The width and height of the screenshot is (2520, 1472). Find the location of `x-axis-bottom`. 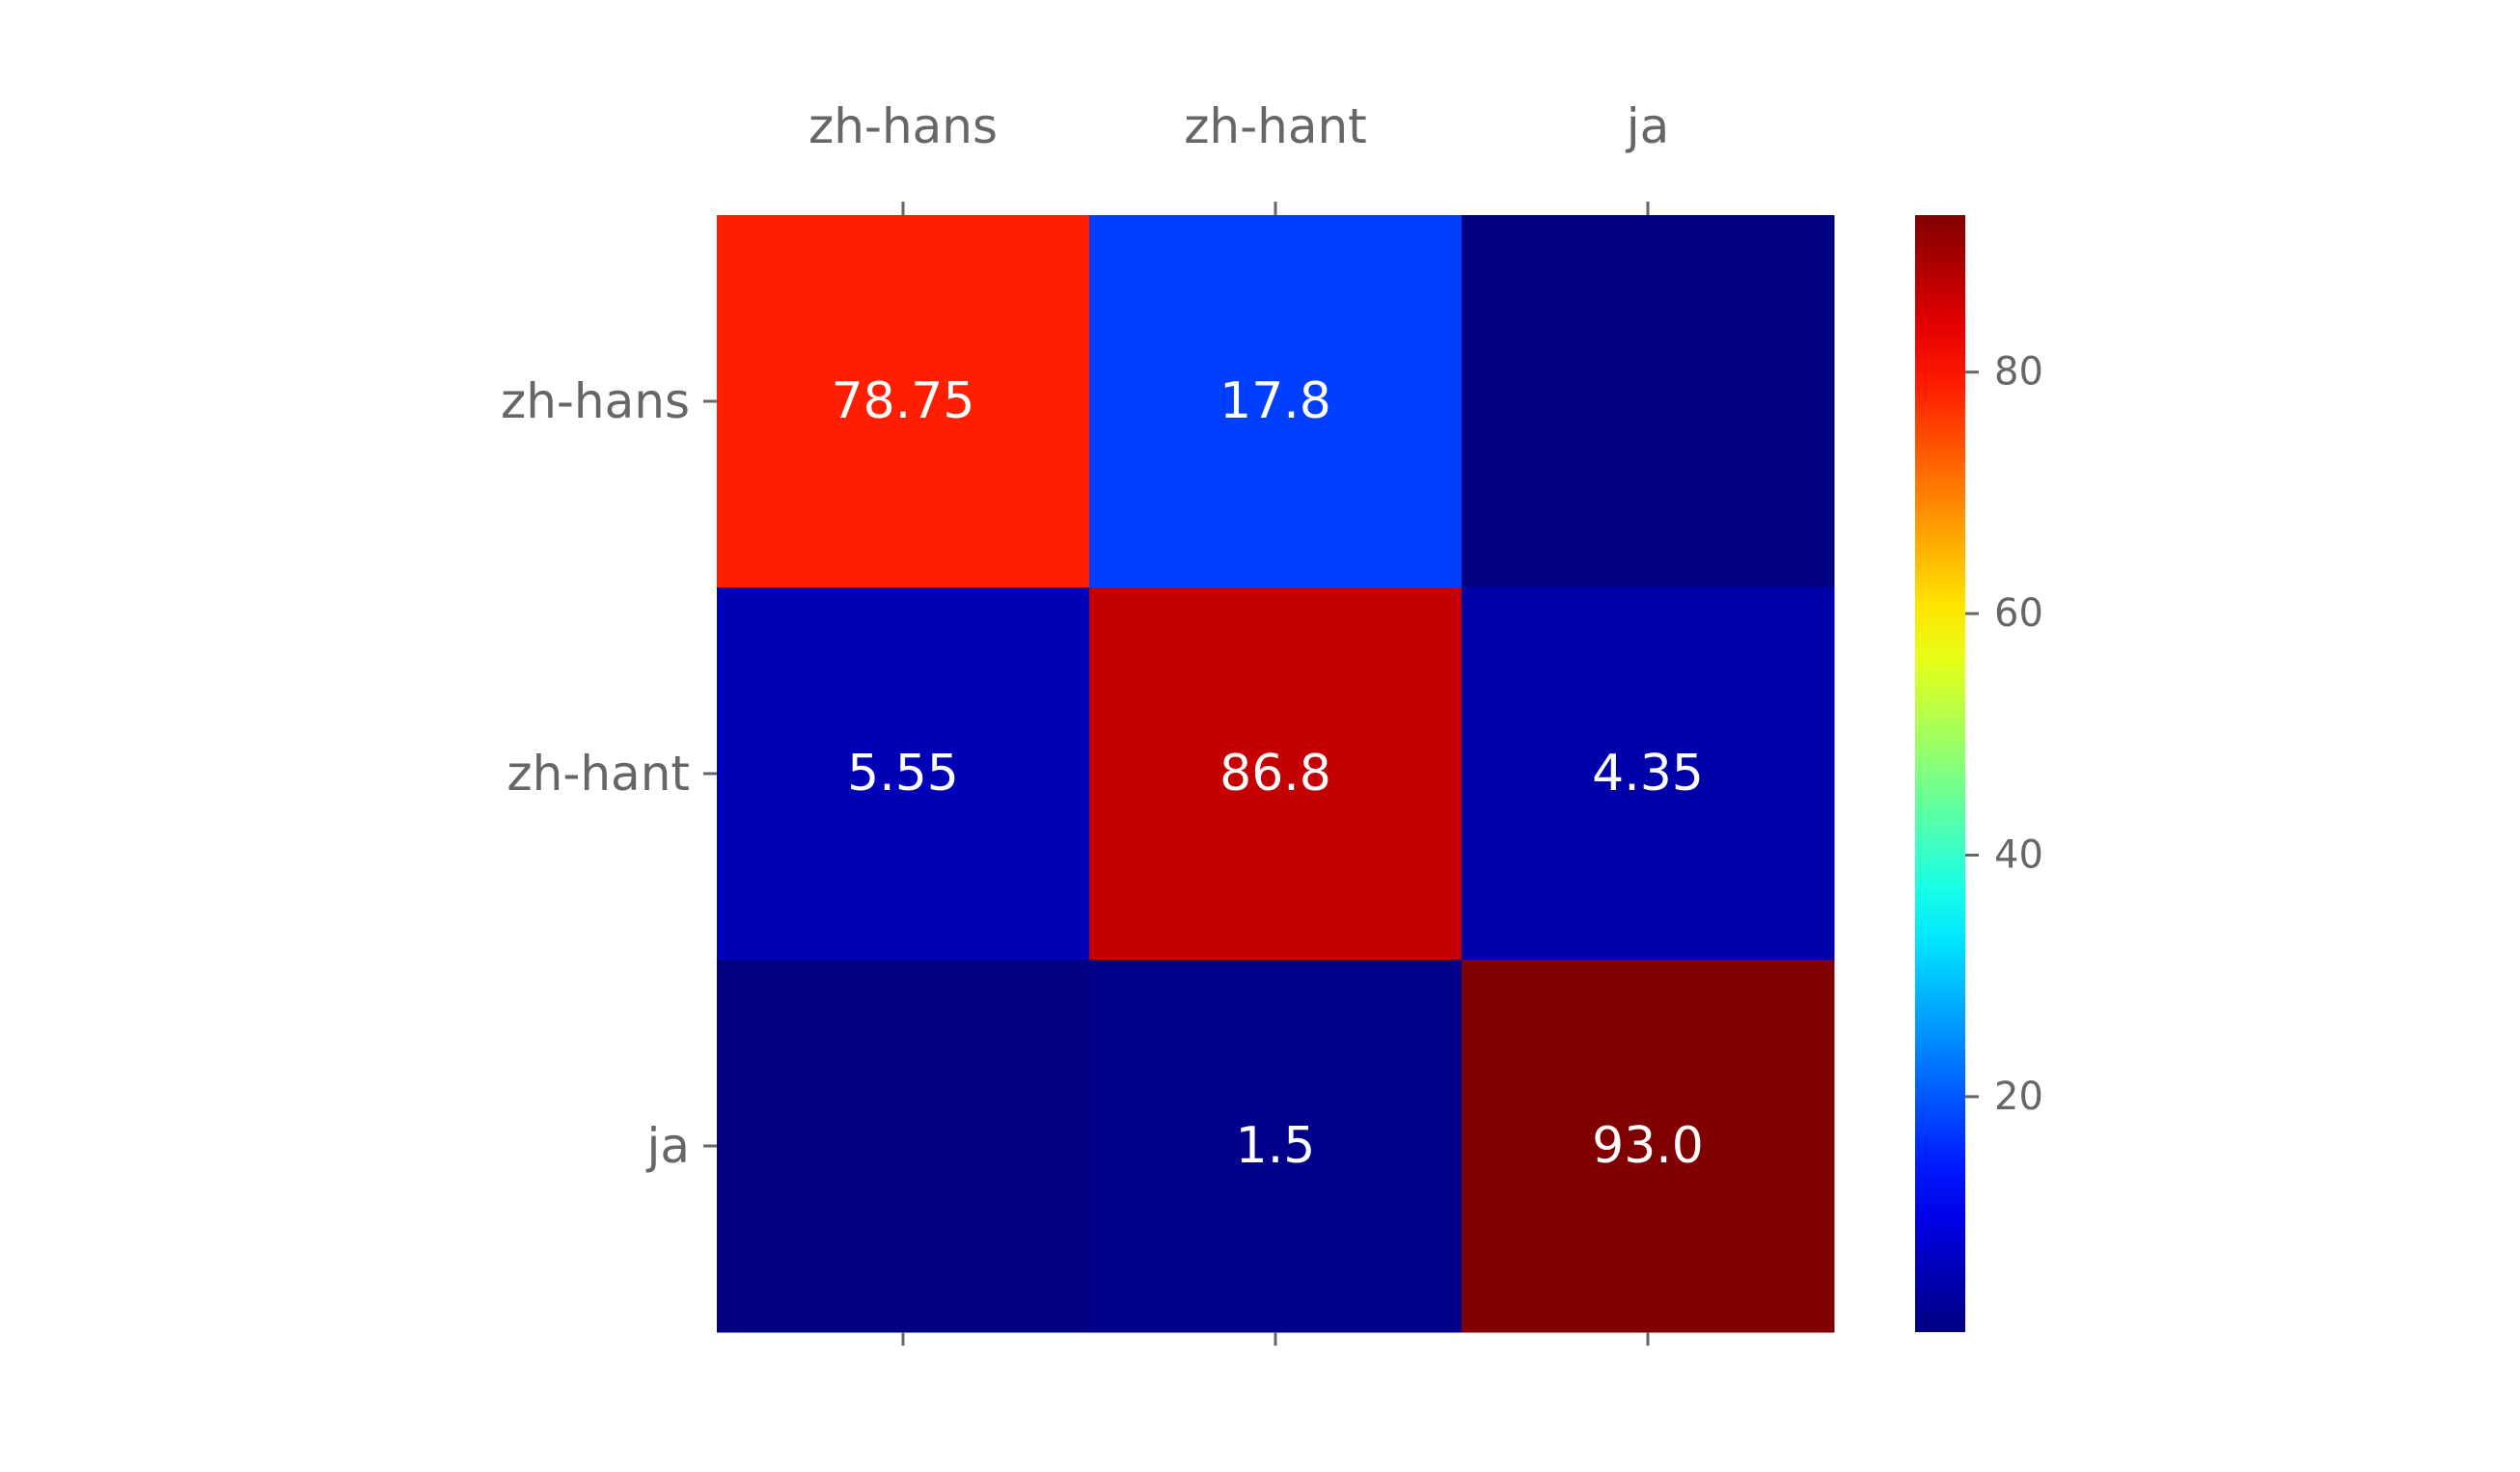

x-axis-bottom is located at coordinates (1276, 1339).